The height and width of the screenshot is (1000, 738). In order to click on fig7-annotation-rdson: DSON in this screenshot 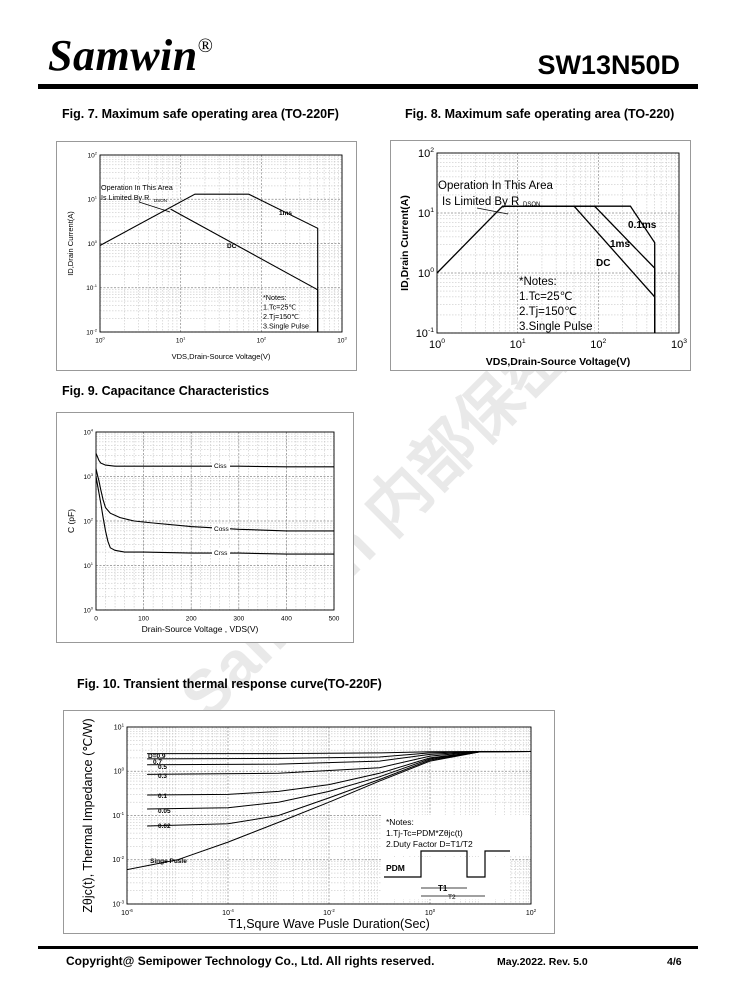, I will do `click(160, 200)`.